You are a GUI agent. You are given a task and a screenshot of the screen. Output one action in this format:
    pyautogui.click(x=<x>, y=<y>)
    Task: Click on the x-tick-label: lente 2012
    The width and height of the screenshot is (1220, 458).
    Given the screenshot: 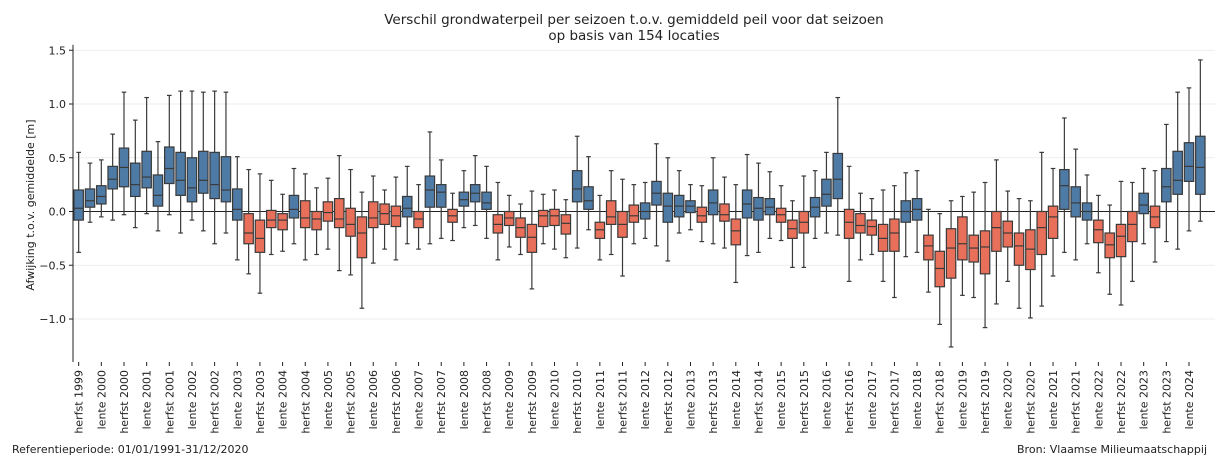 What is the action you would take?
    pyautogui.click(x=645, y=399)
    